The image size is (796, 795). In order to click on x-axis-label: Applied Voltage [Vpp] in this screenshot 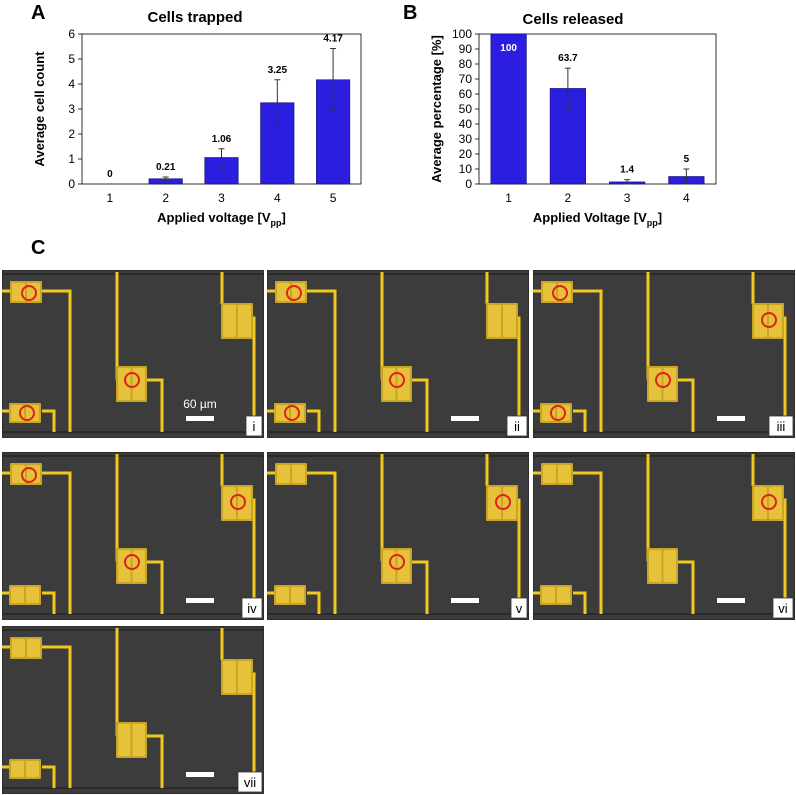, I will do `click(597, 219)`.